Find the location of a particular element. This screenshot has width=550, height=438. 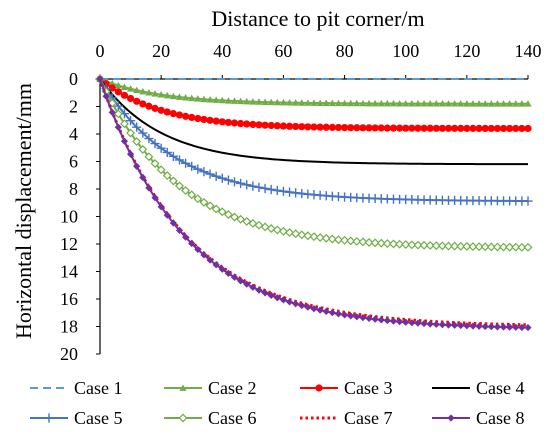

x-tick-label: 40 is located at coordinates (222, 51).